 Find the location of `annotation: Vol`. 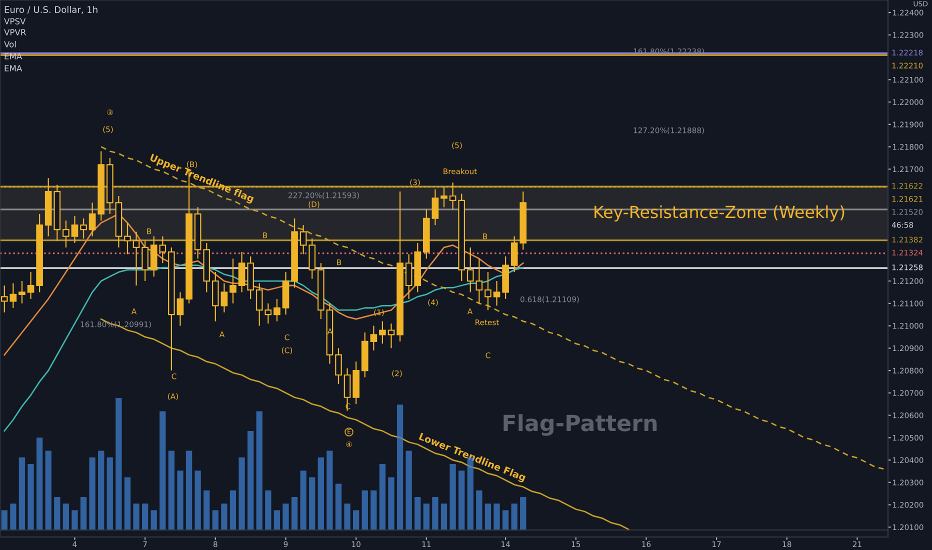

annotation: Vol is located at coordinates (10, 44).